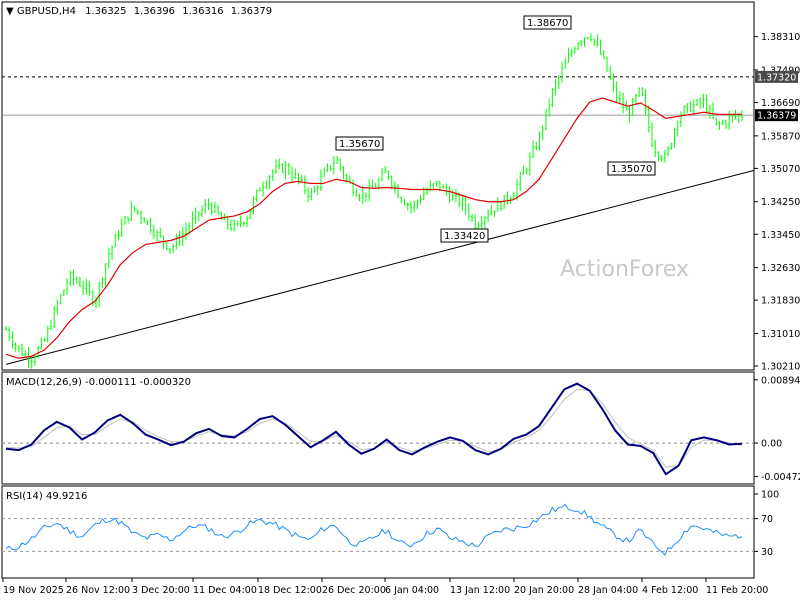  What do you see at coordinates (780, 37) in the screenshot?
I see `price-tick-label: 1.38310` at bounding box center [780, 37].